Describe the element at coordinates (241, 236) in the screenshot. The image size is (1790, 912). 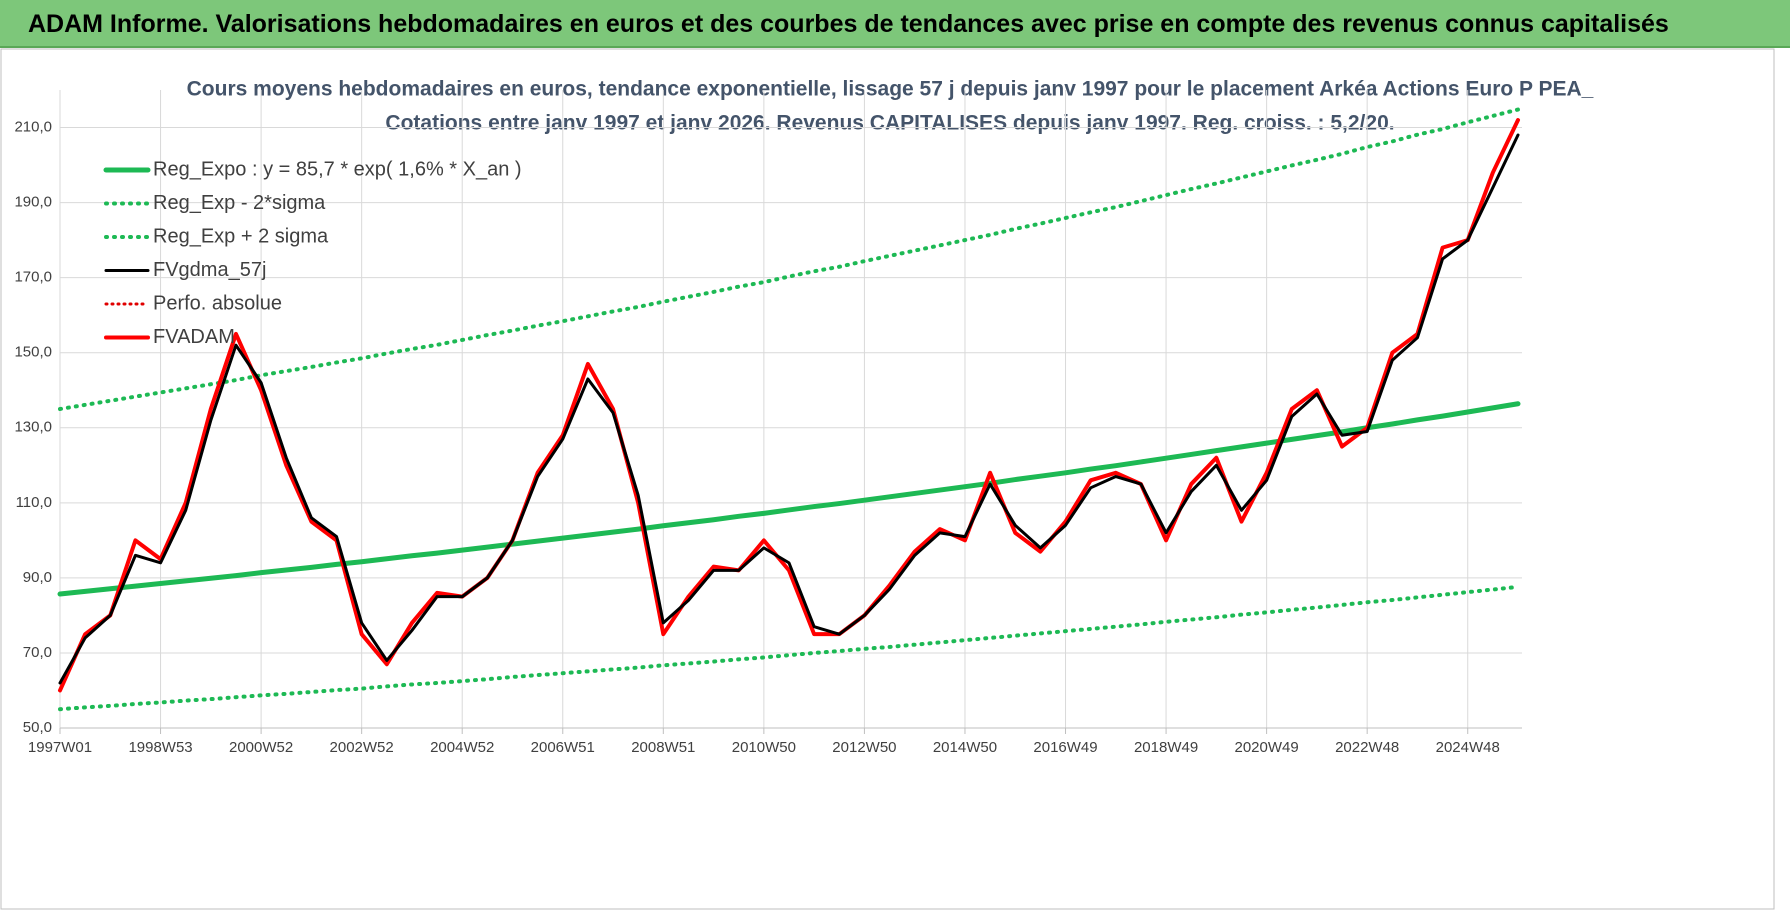
I see `legend-label: Reg_Exp + 2 sigma` at that location.